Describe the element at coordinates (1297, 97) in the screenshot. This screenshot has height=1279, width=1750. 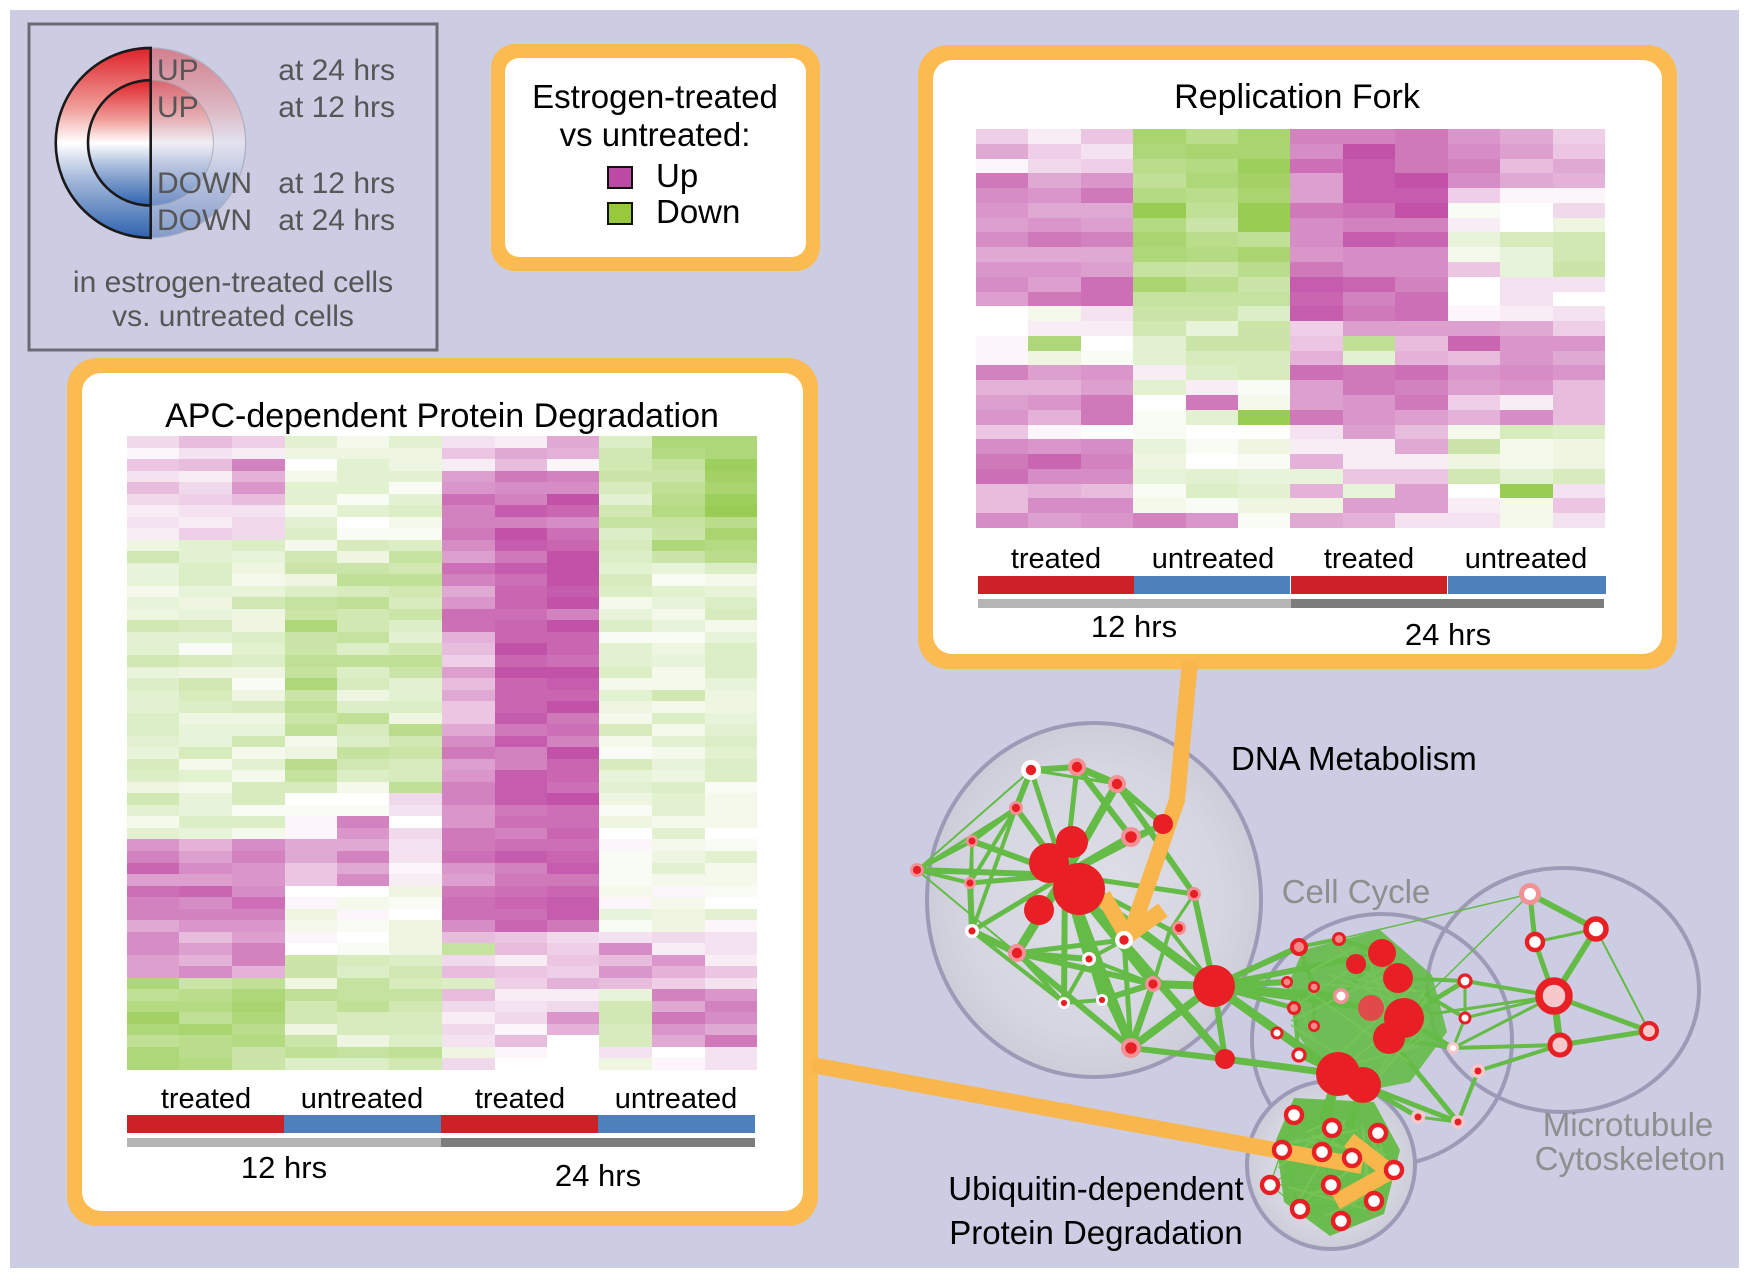
I see `svg-text: Replication Fork` at that location.